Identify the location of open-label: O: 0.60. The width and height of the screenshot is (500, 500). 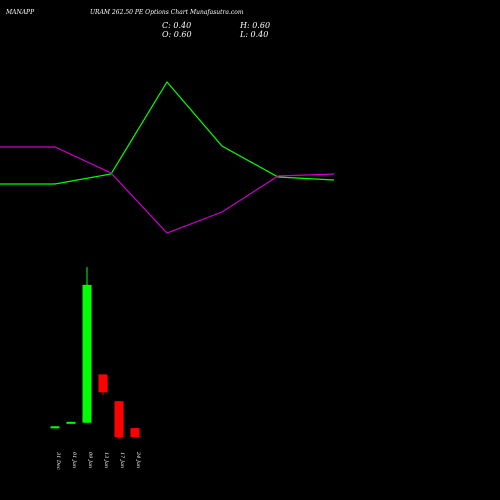
(177, 34).